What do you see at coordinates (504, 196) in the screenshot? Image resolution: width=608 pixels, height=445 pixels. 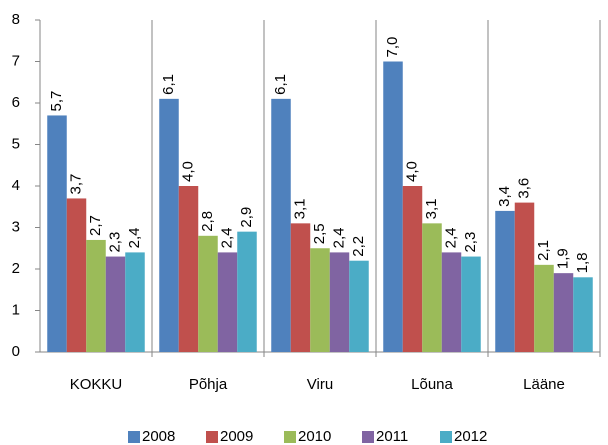 I see `data-label: 3,4` at bounding box center [504, 196].